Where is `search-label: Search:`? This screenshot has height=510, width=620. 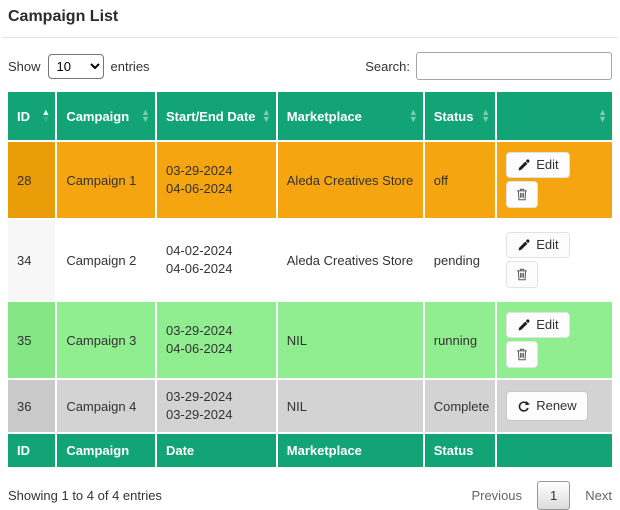
search-label: Search: is located at coordinates (387, 66).